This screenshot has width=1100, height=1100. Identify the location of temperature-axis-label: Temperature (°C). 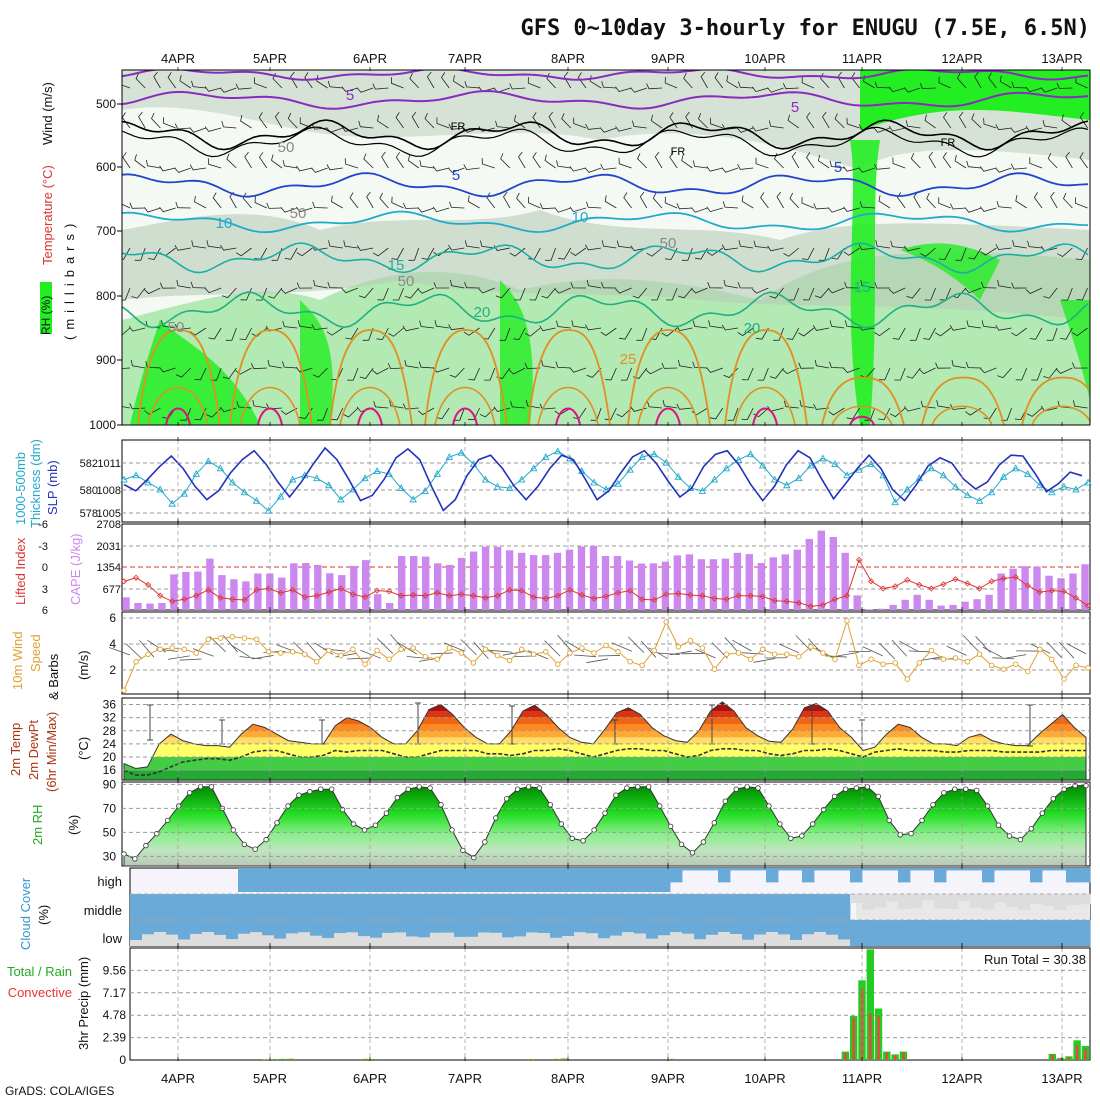
(47, 215).